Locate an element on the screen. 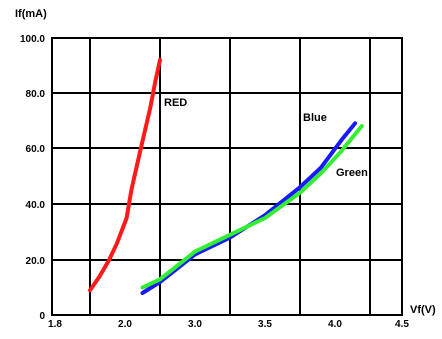 The width and height of the screenshot is (442, 339). x-axis-title: Vf(V) is located at coordinates (423, 310).